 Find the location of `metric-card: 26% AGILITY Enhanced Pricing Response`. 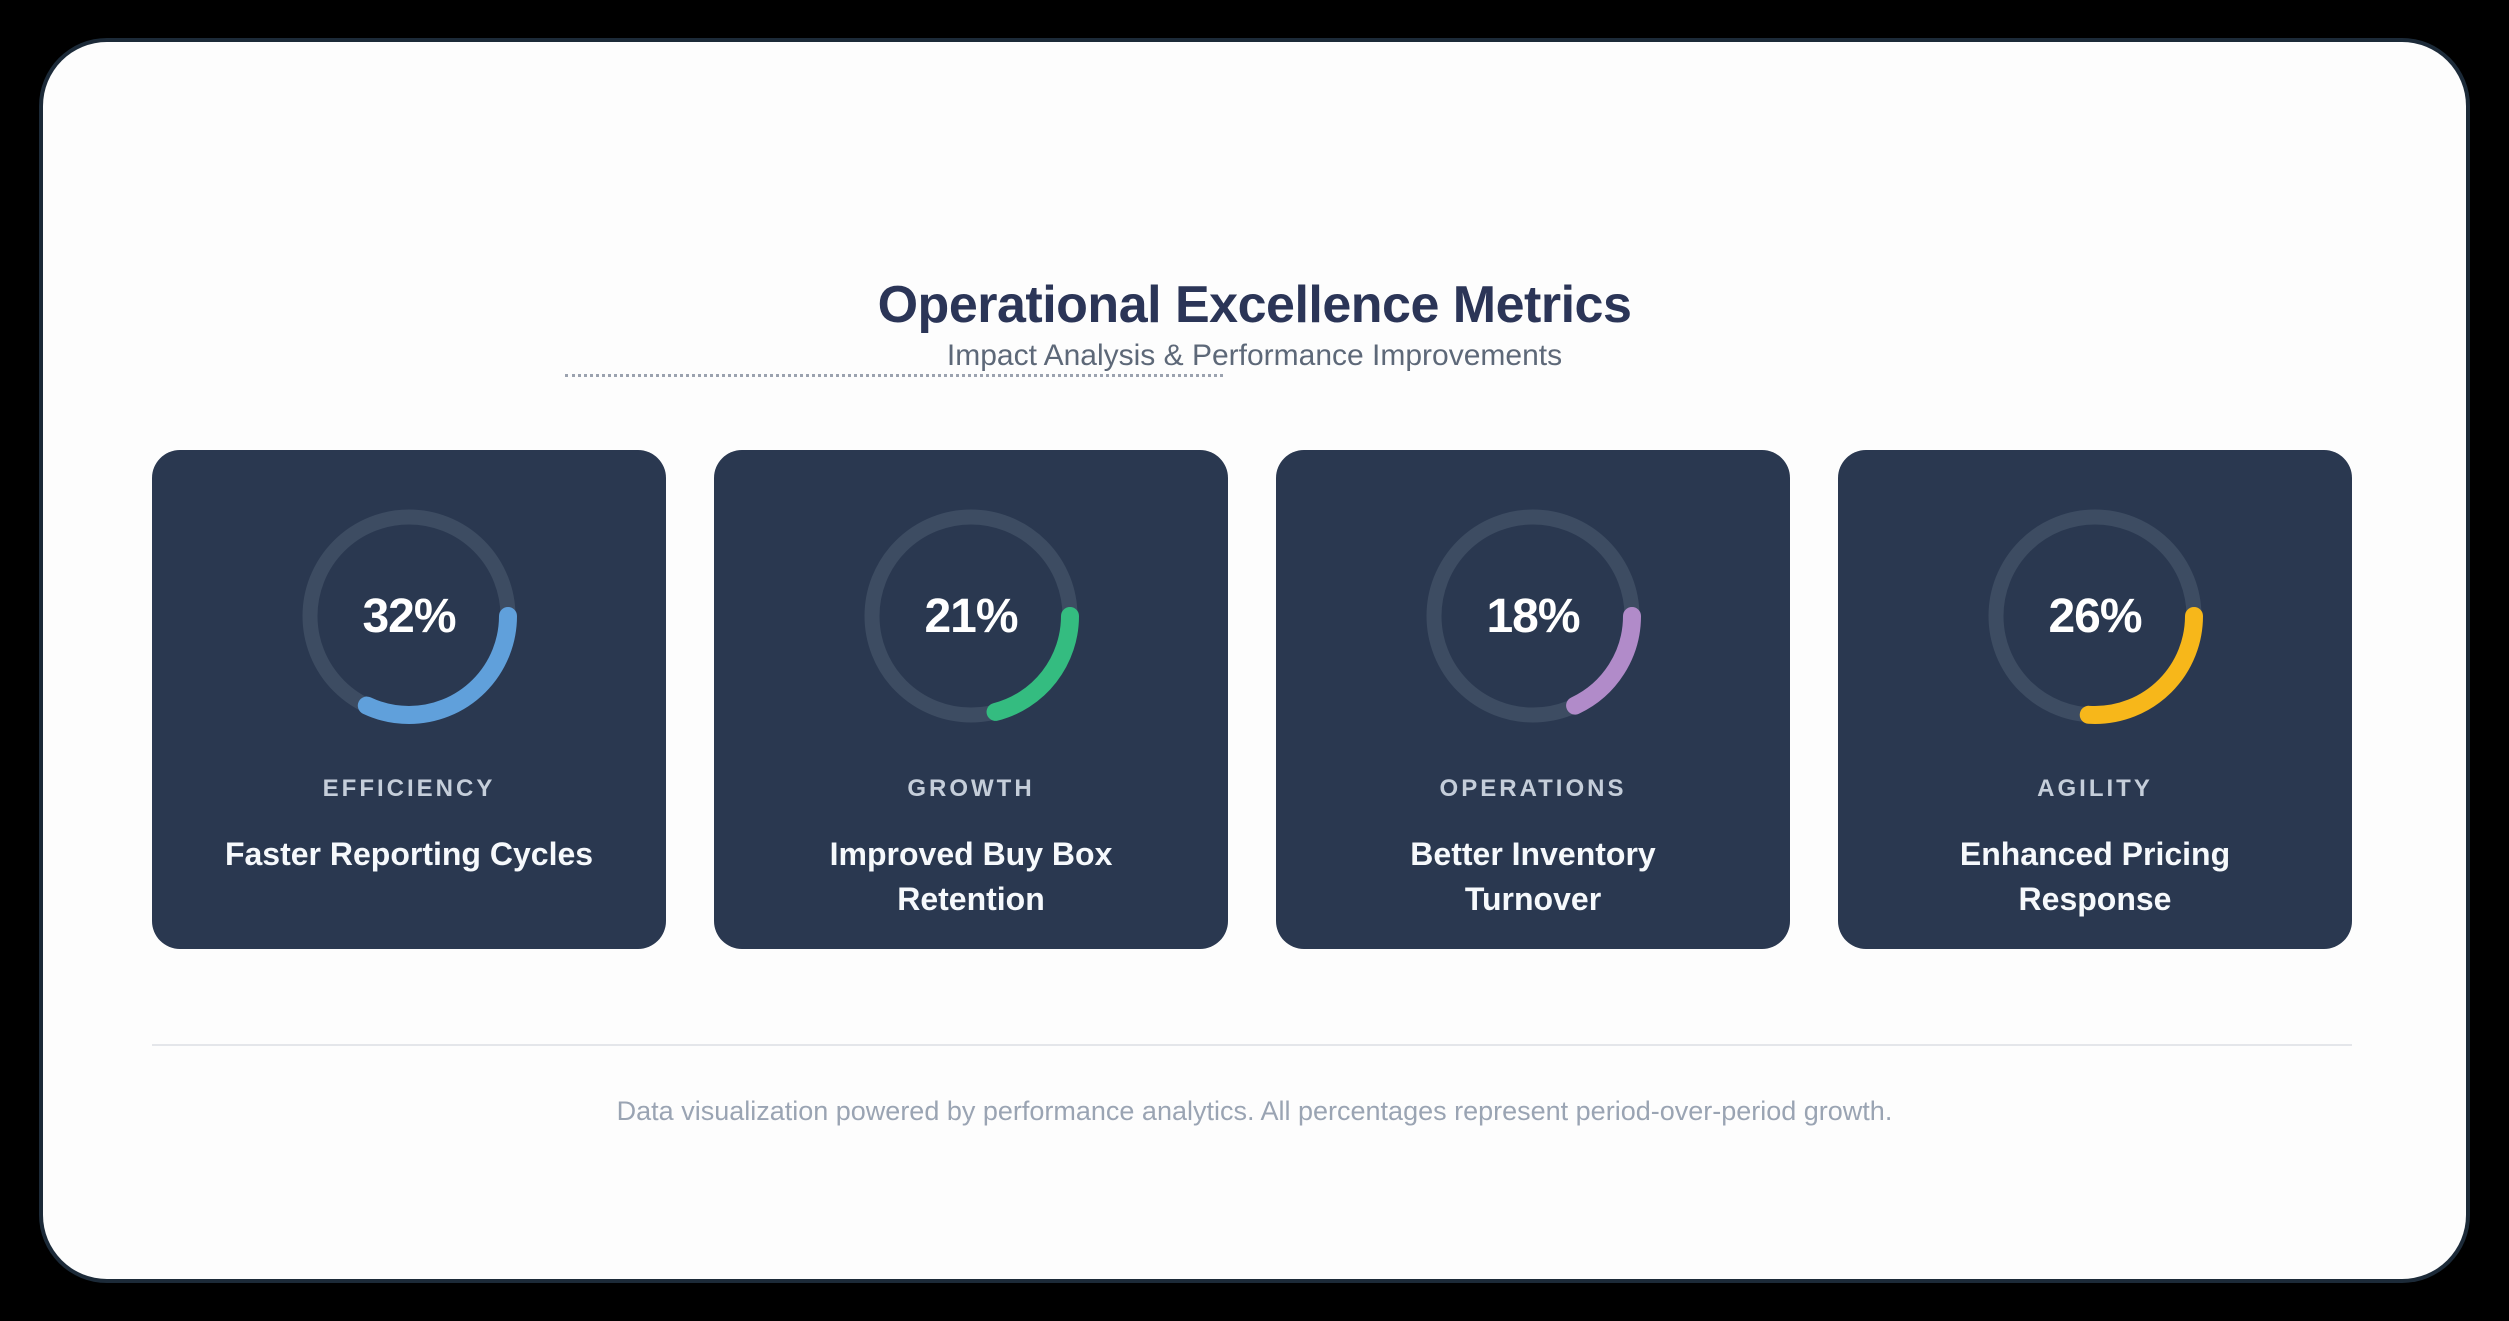

metric-card: 26% AGILITY Enhanced Pricing Response is located at coordinates (2095, 699).